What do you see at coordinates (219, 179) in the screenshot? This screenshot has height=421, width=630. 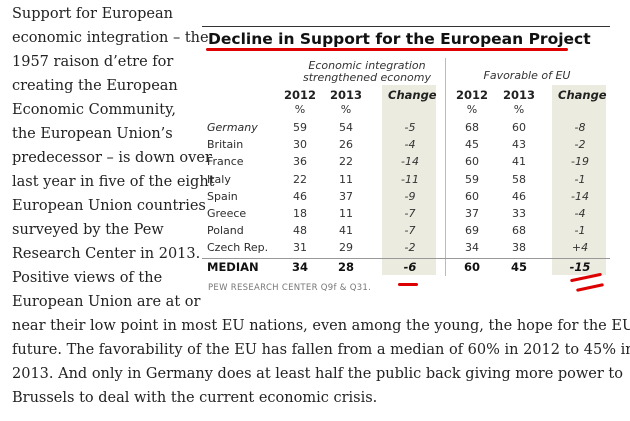 I see `country-label: Italy` at bounding box center [219, 179].